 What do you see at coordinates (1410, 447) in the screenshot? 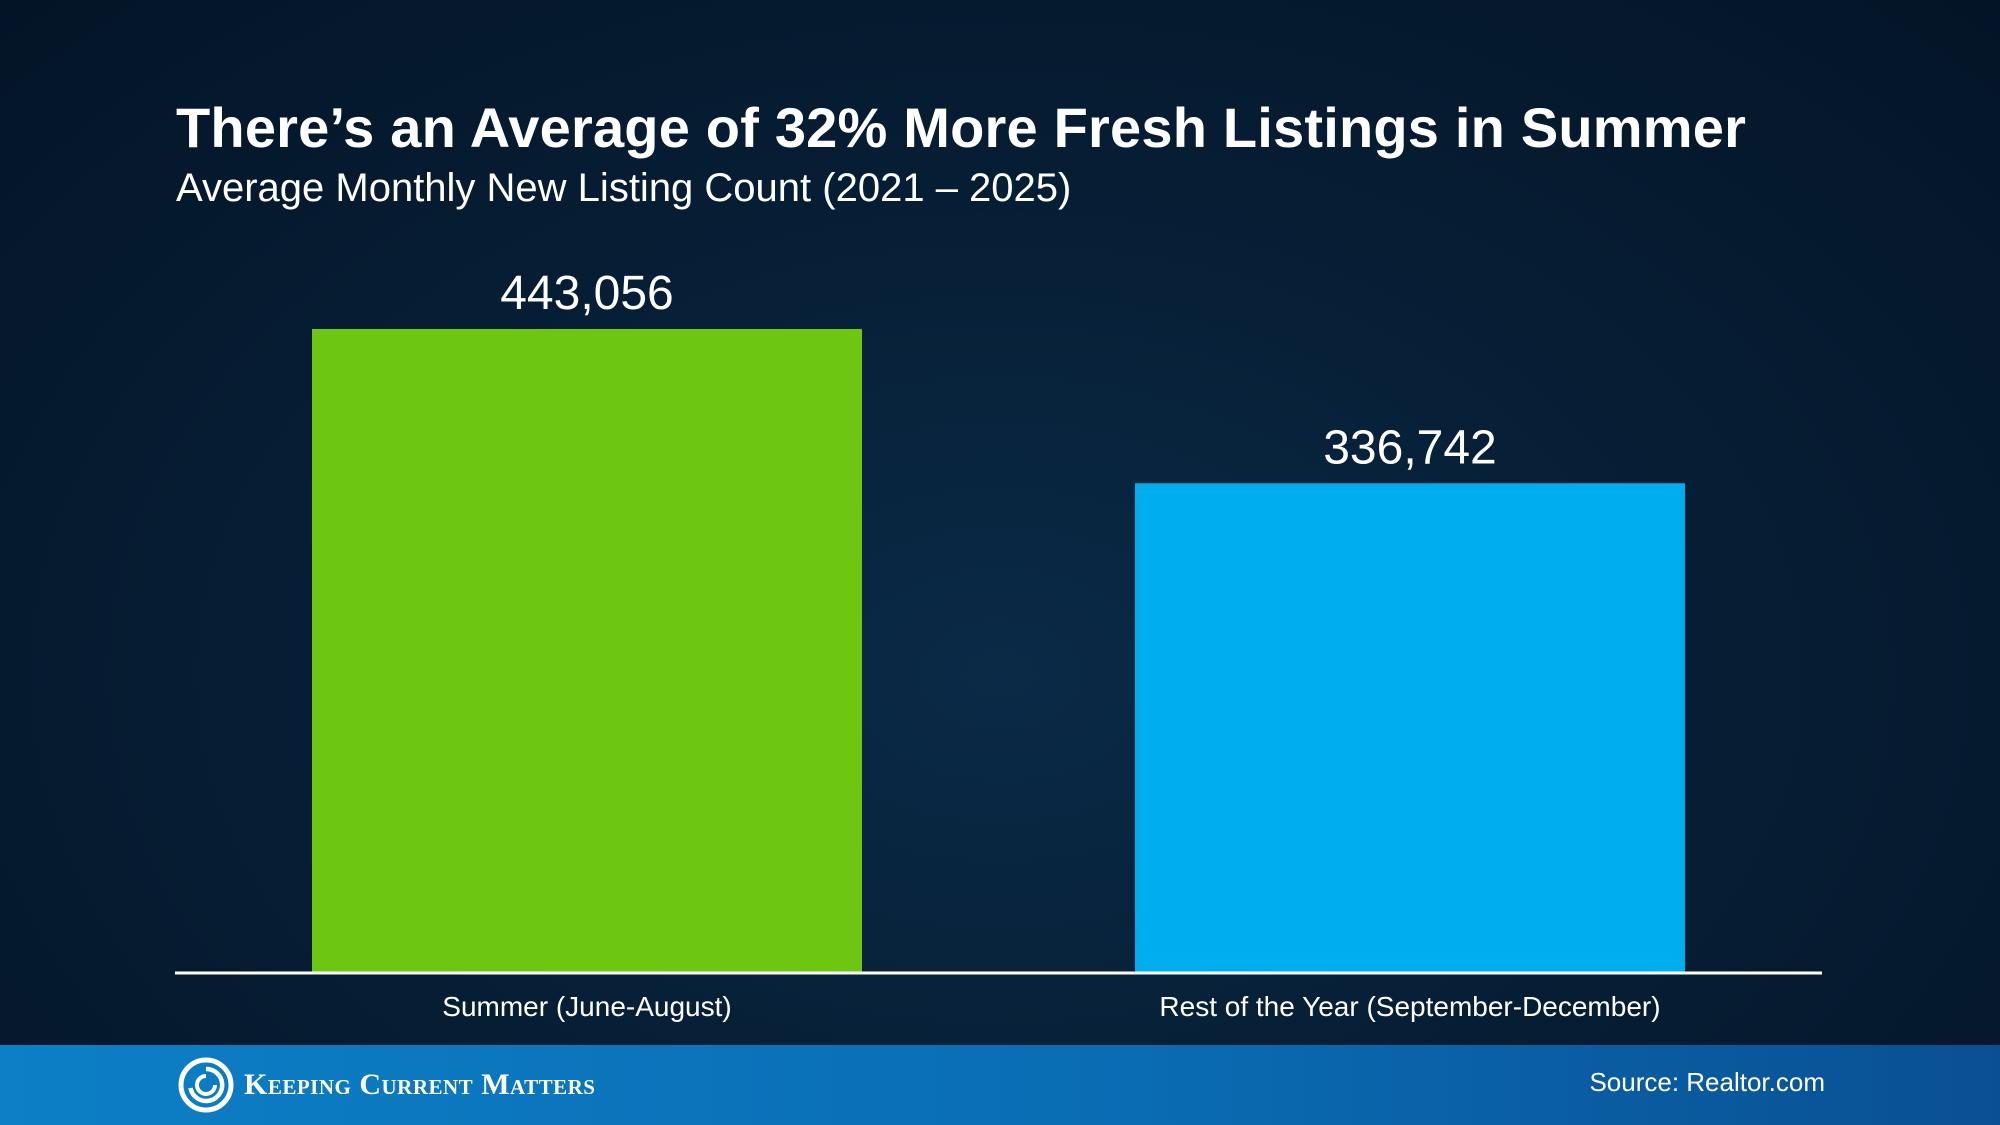
I see `data-label: 336,742` at bounding box center [1410, 447].